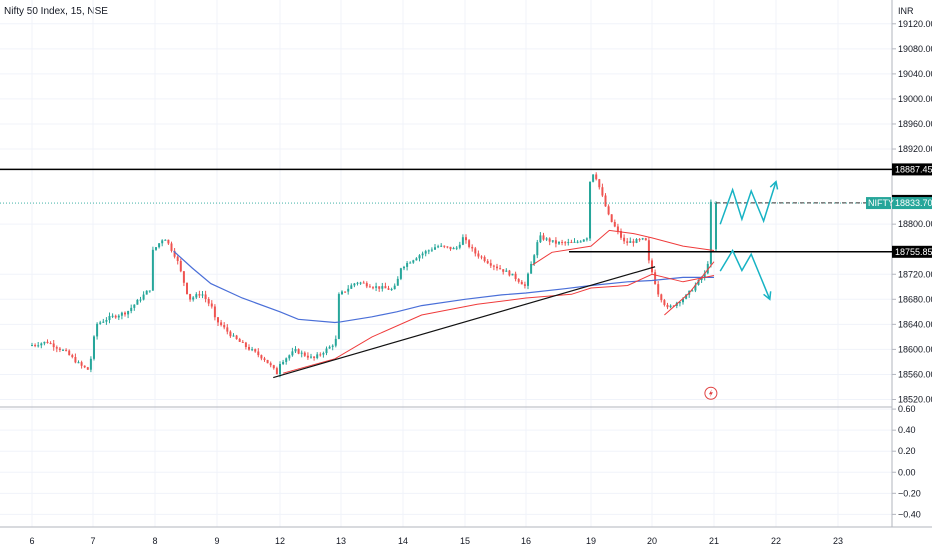 This screenshot has width=932, height=550. I want to click on osc-tick-label: −0.20, so click(909, 493).